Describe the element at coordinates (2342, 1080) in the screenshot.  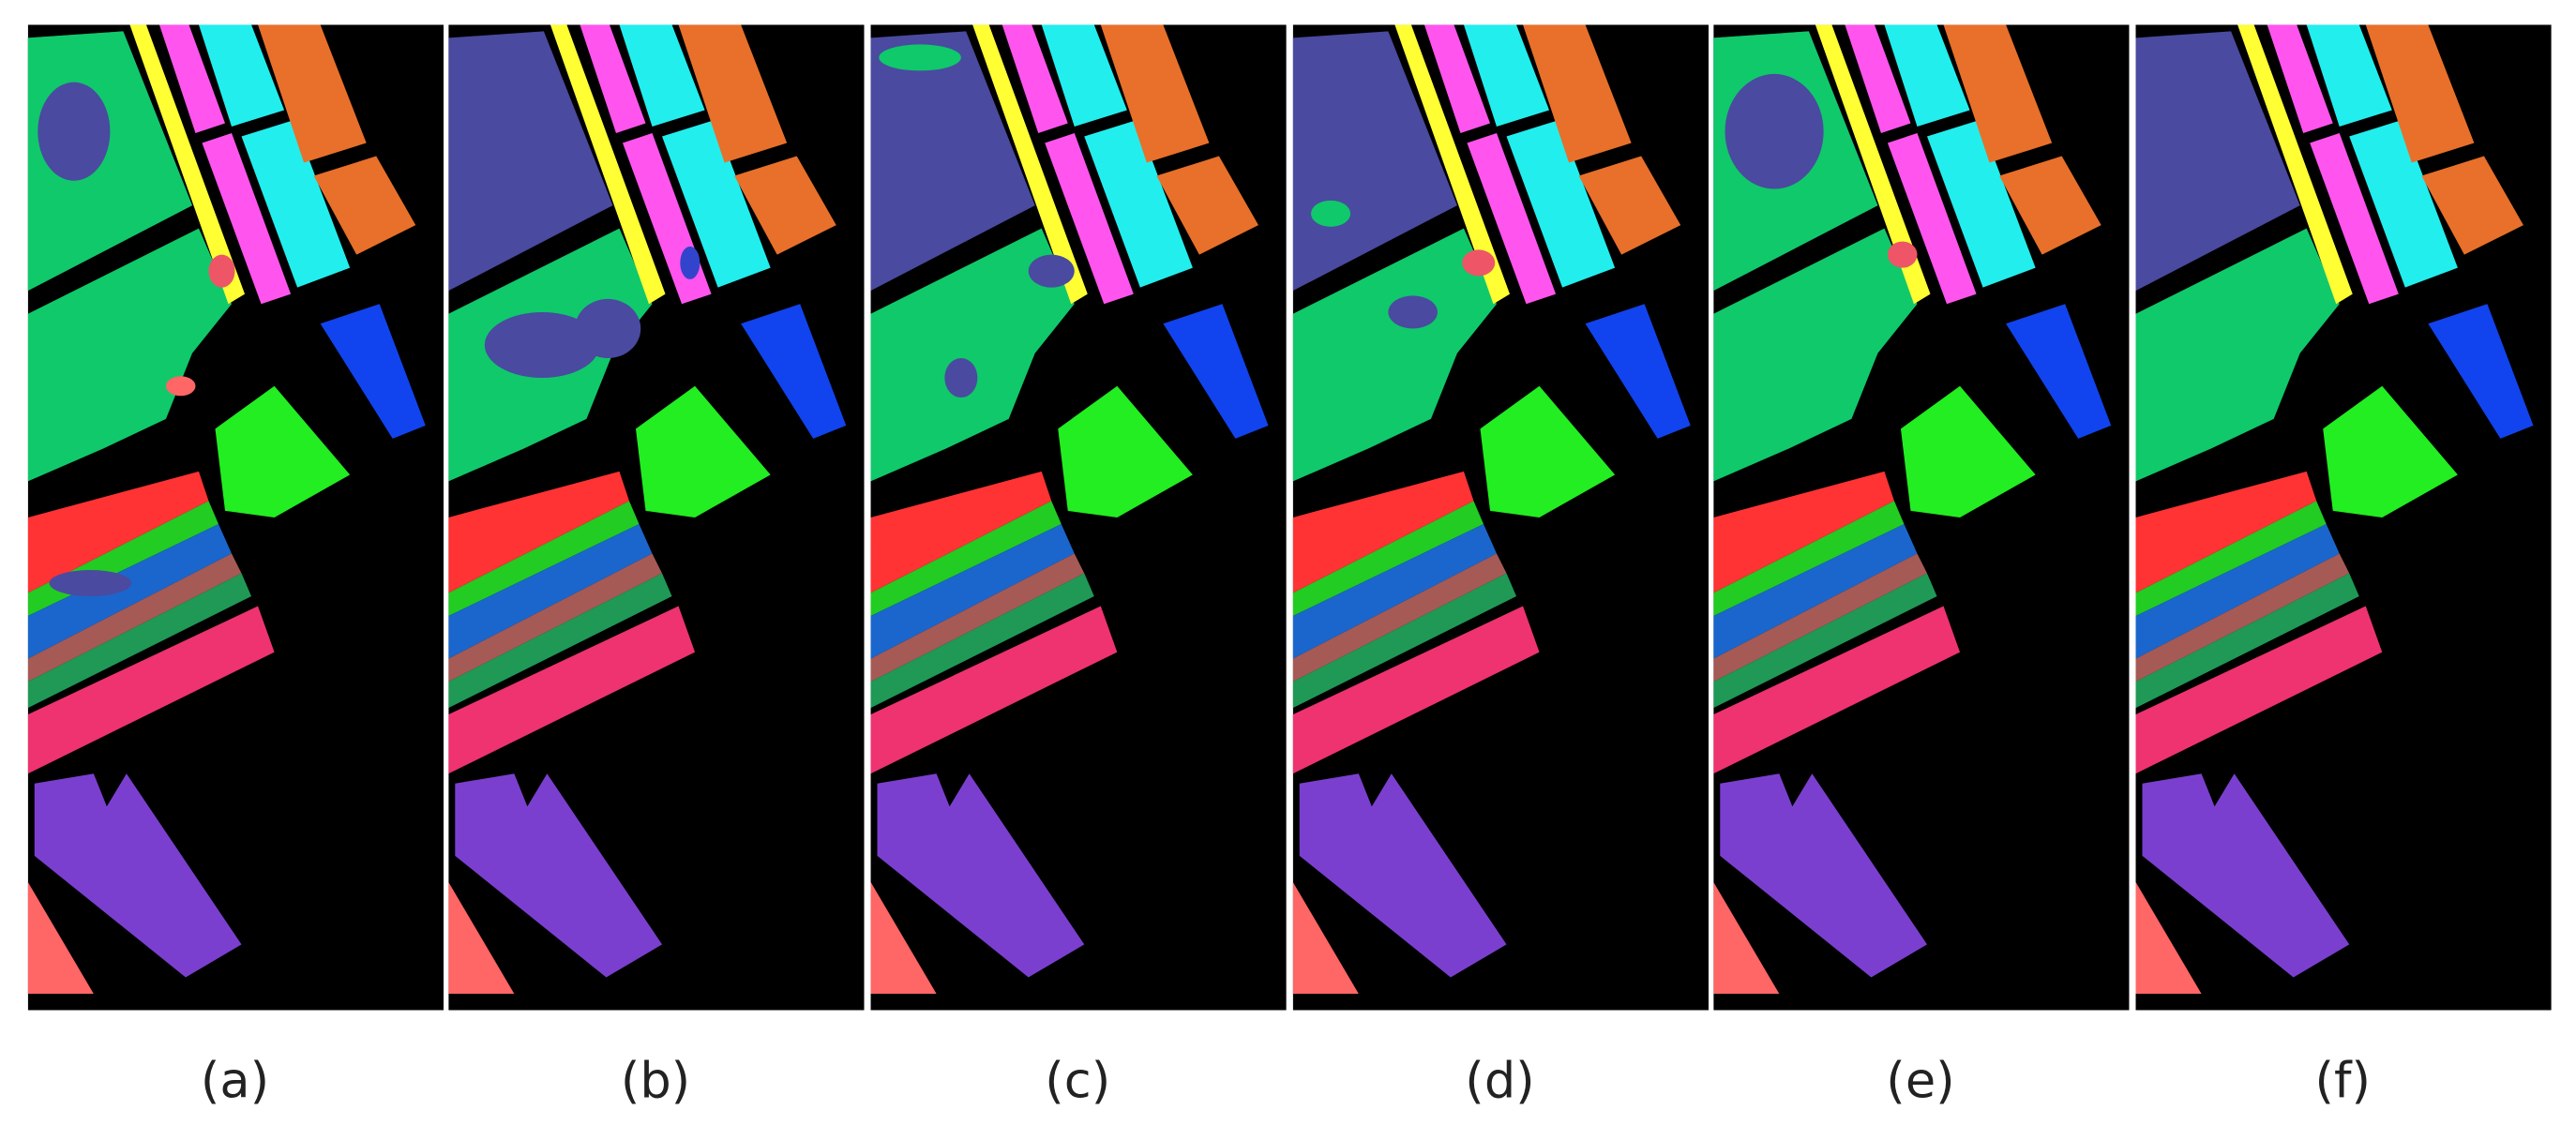
I see `panel-label: (f)` at that location.